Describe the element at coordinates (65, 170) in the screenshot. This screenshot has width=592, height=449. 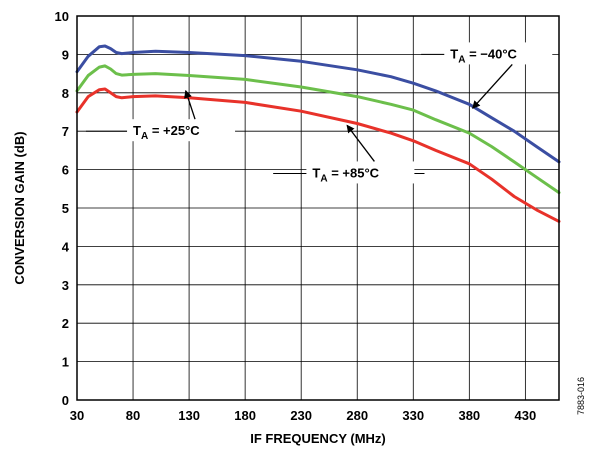
I see `y-tick-label: 6` at that location.